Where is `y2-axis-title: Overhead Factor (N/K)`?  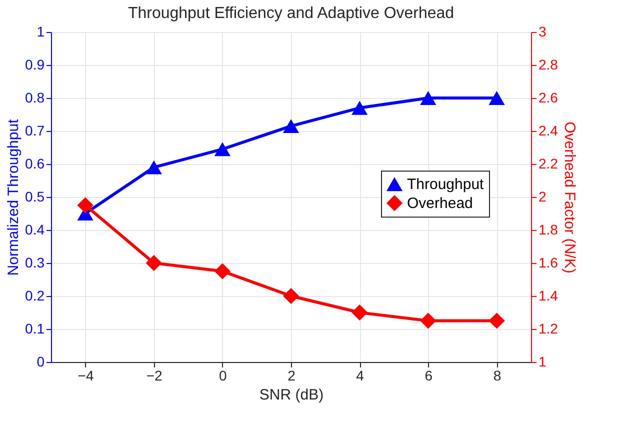
y2-axis-title: Overhead Factor (N/K) is located at coordinates (569, 198).